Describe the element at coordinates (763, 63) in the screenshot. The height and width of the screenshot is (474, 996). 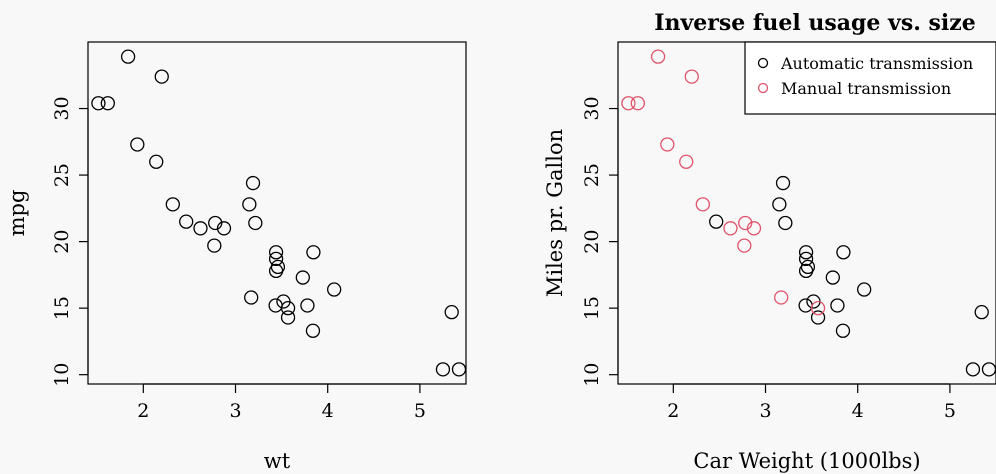
I see `legend-marker-automatic` at that location.